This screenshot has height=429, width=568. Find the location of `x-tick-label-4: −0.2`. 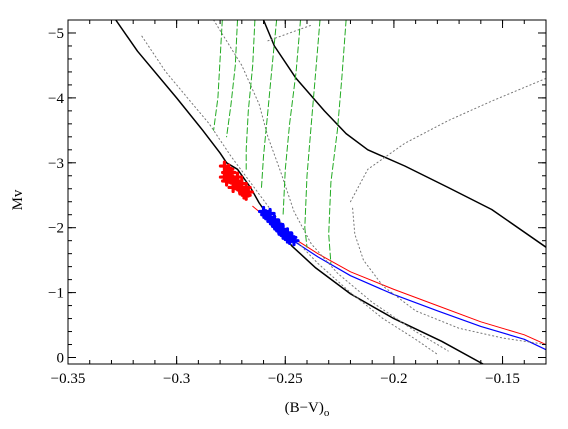

x-tick-label-4: −0.2 is located at coordinates (393, 379).